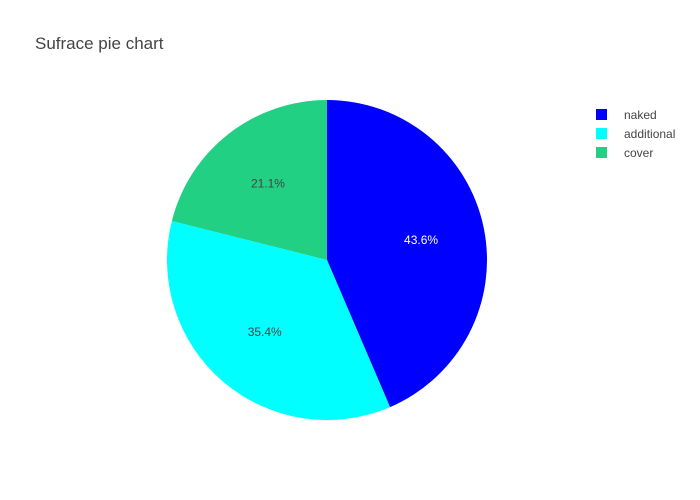 The image size is (700, 500). Describe the element at coordinates (249, 180) in the screenshot. I see `pie-slice-cover` at that location.